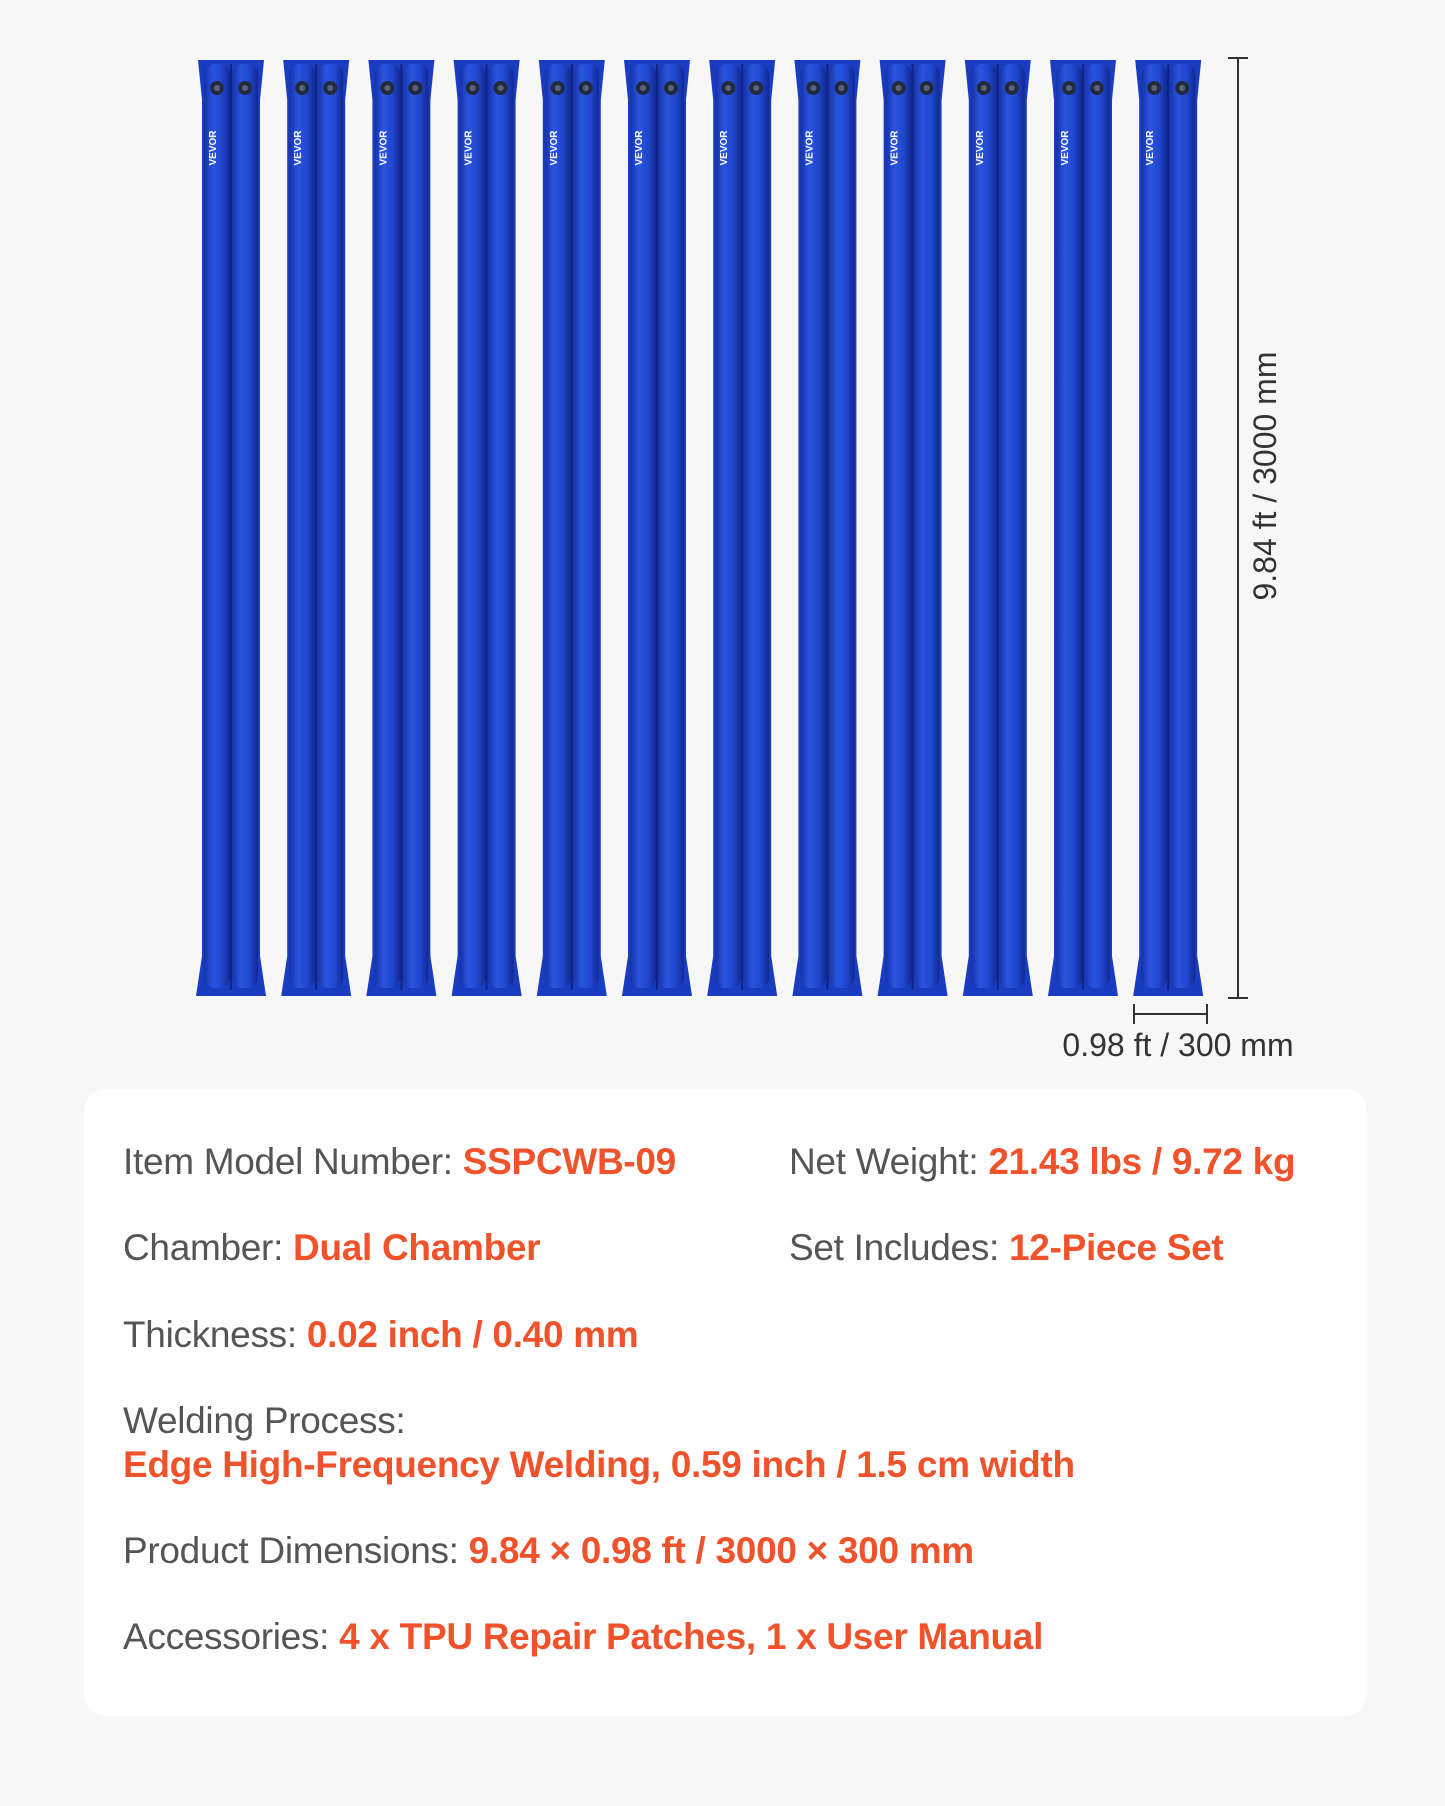  I want to click on spec: Item Model Number: SSPCWB-09, so click(399, 1162).